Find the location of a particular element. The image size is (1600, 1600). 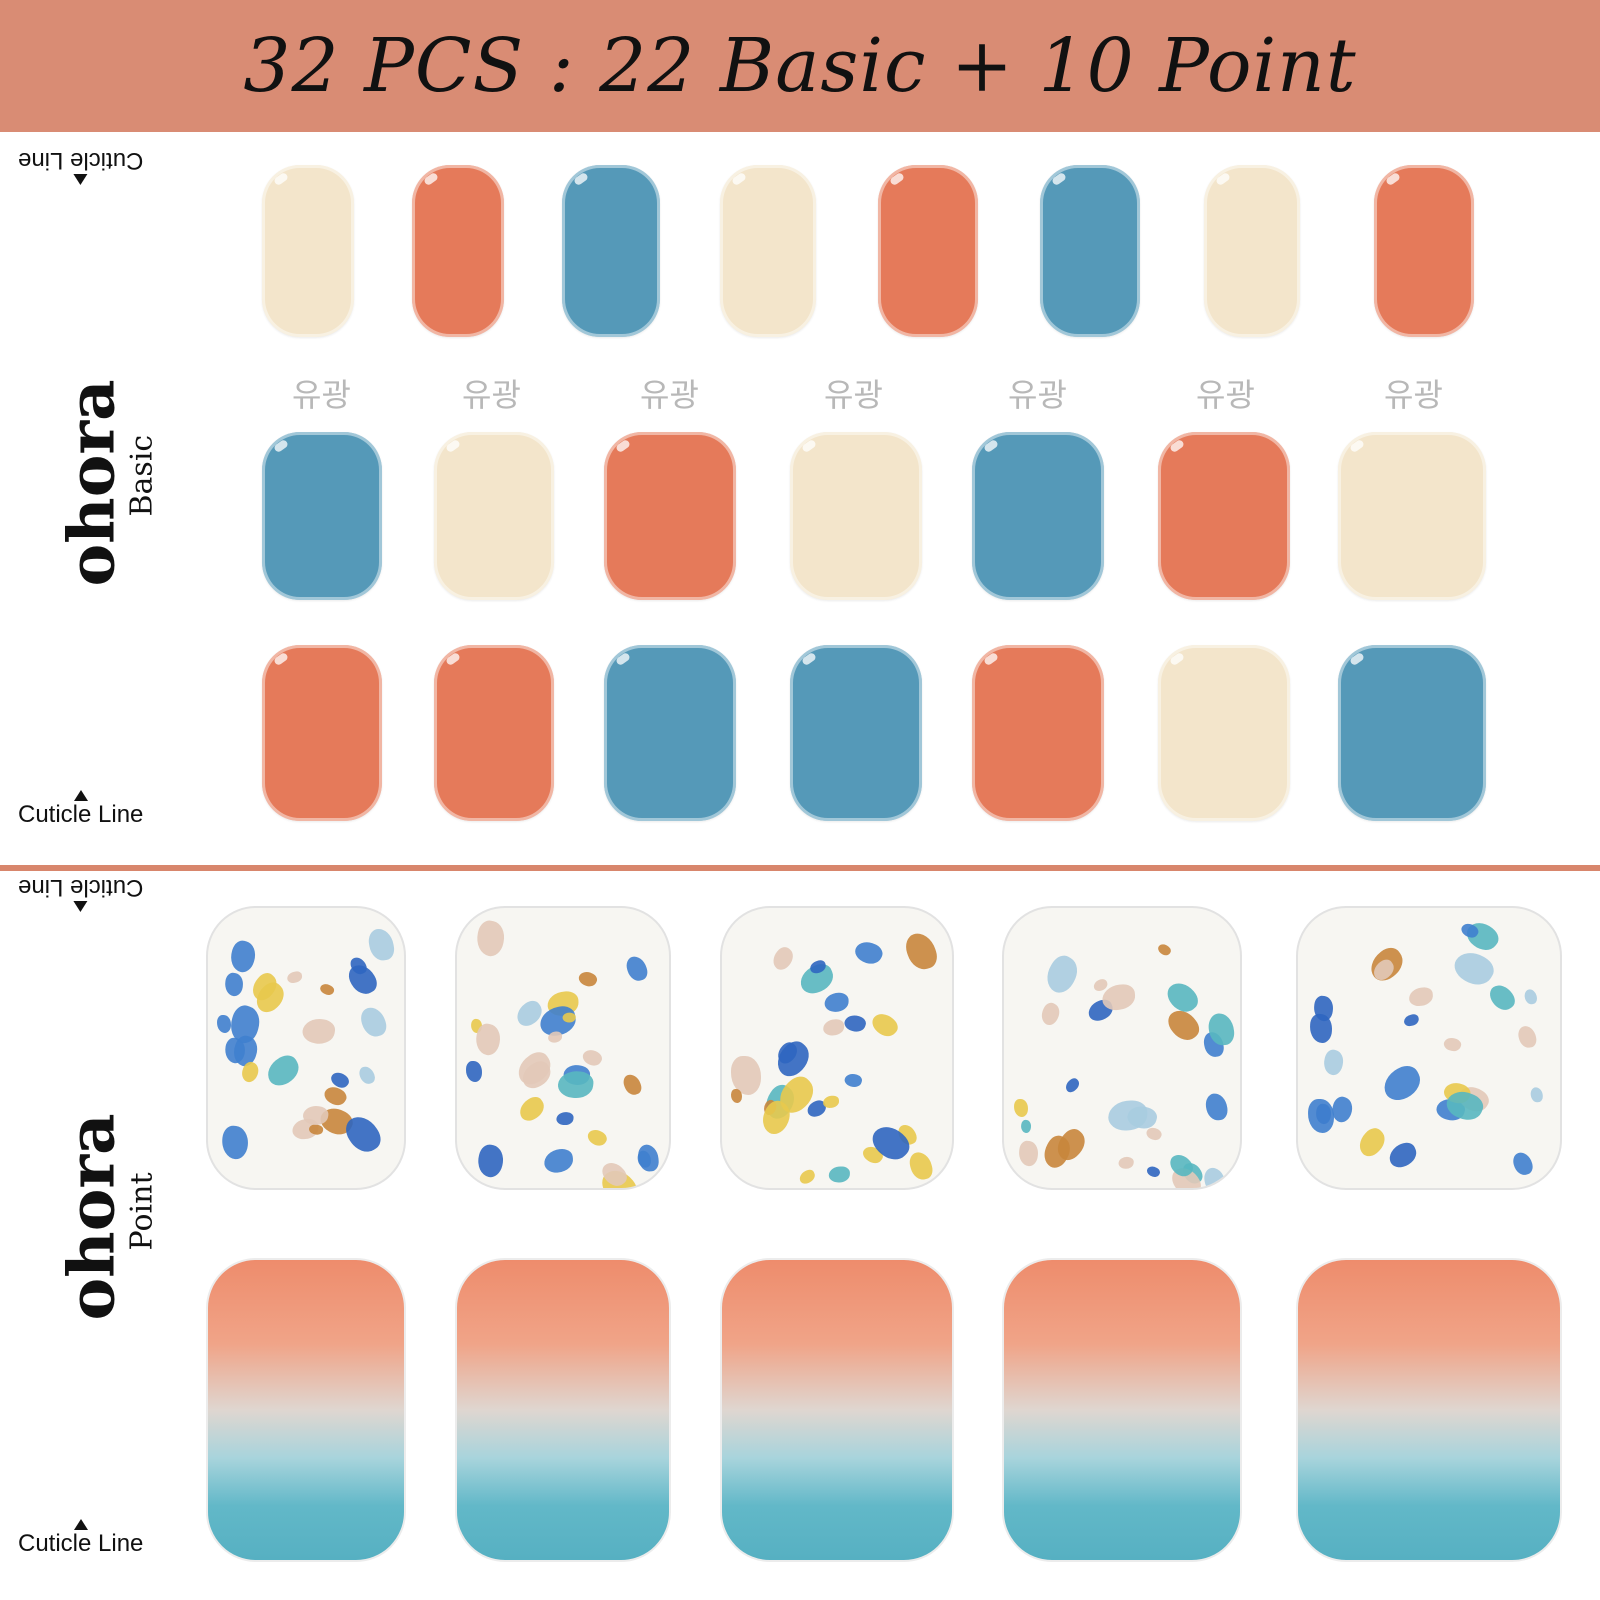

cuticle-line-bottom-point: Cuticle Line is located at coordinates (80, 1538).